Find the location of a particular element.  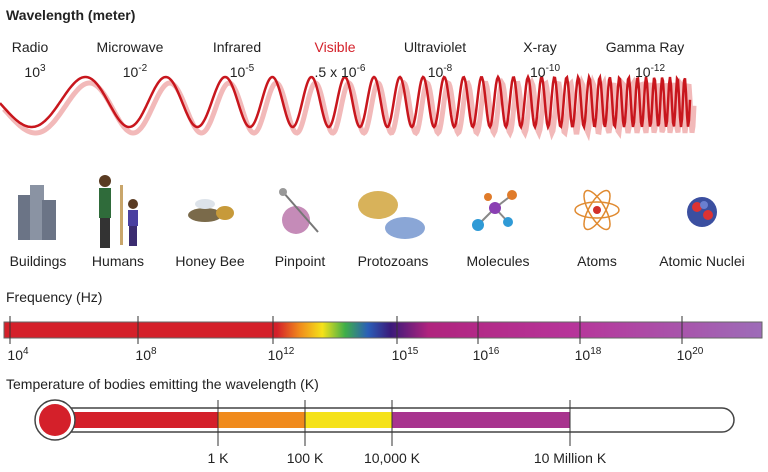

band-wavelength: 10-8 is located at coordinates (440, 71).